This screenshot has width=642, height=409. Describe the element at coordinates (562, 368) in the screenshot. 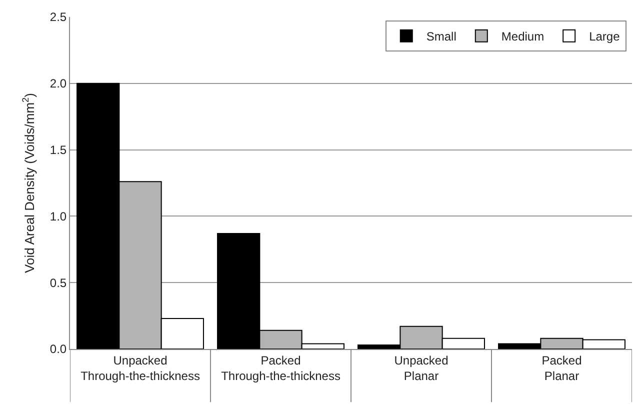

I see `x-tick-label: Packed Planar` at that location.